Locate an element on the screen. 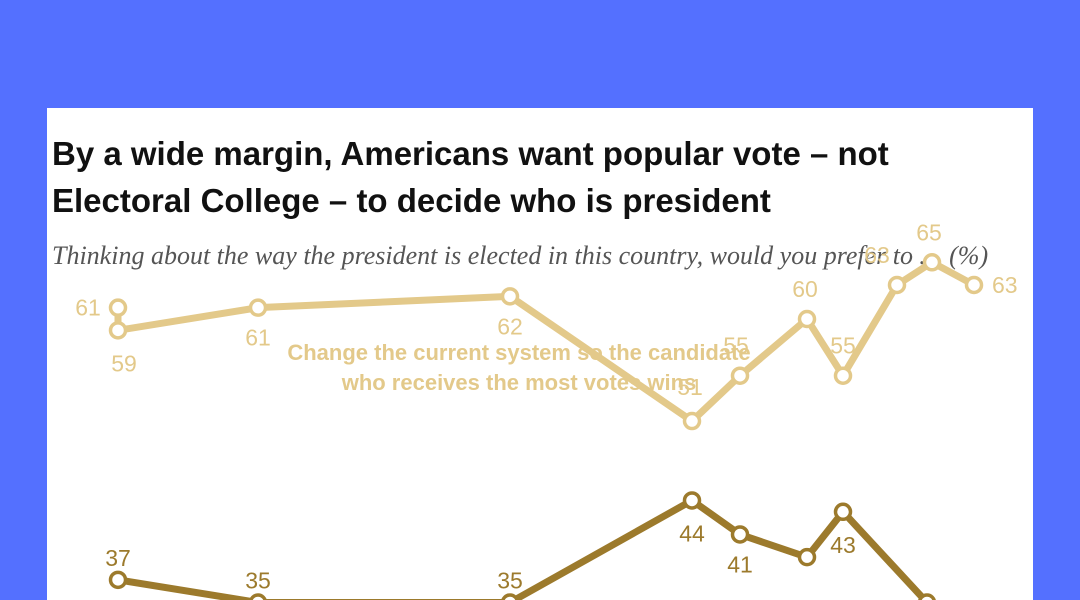 The height and width of the screenshot is (600, 1080). series-line-keep is located at coordinates (522, 548).